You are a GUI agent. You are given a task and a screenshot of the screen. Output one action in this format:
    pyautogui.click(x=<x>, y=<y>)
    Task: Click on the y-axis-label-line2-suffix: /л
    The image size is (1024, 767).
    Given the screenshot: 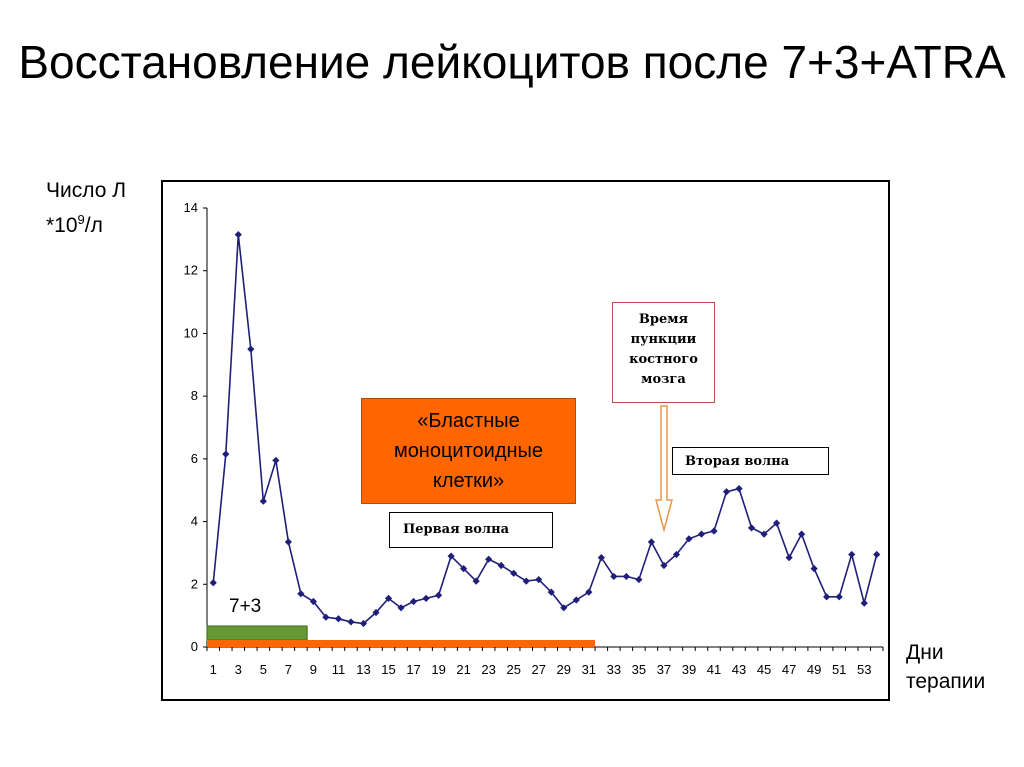 What is the action you would take?
    pyautogui.click(x=93, y=225)
    